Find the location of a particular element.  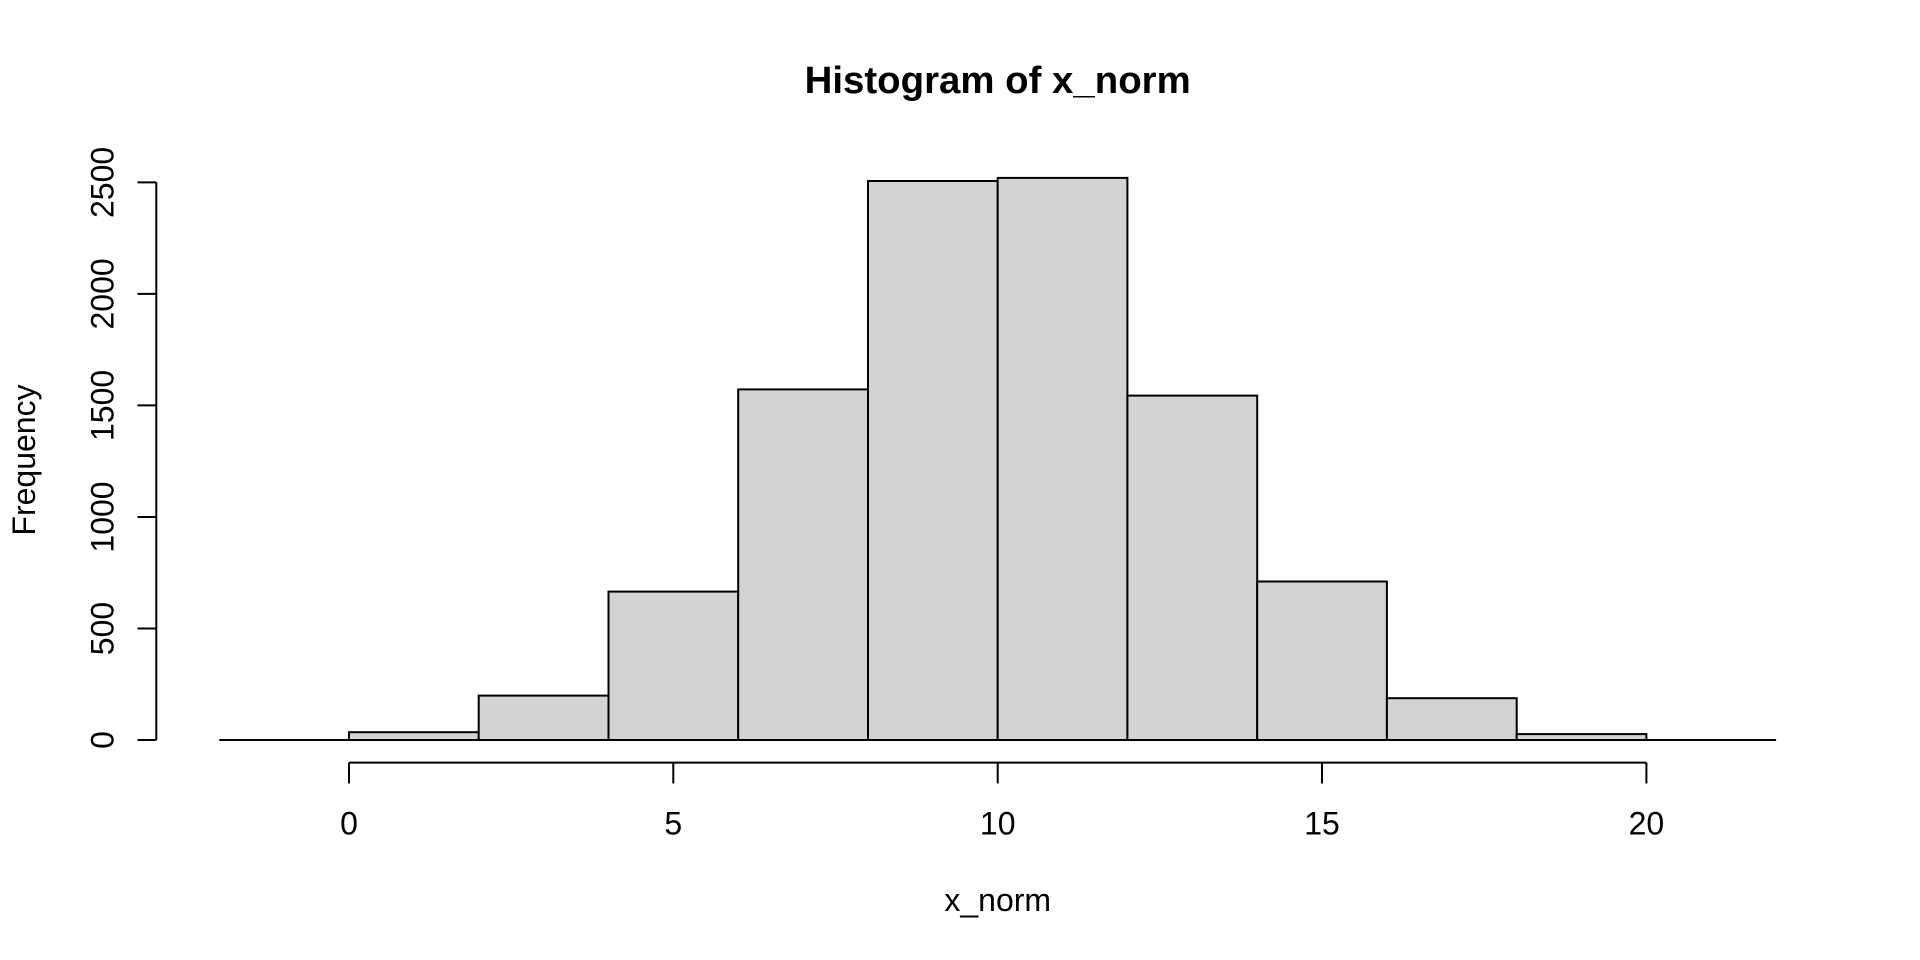

svg-text: 5 is located at coordinates (673, 824).